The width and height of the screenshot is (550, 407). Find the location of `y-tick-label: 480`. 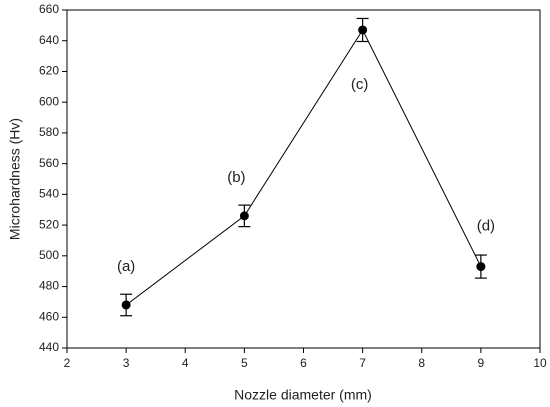

y-tick-label: 480 is located at coordinates (49, 286).